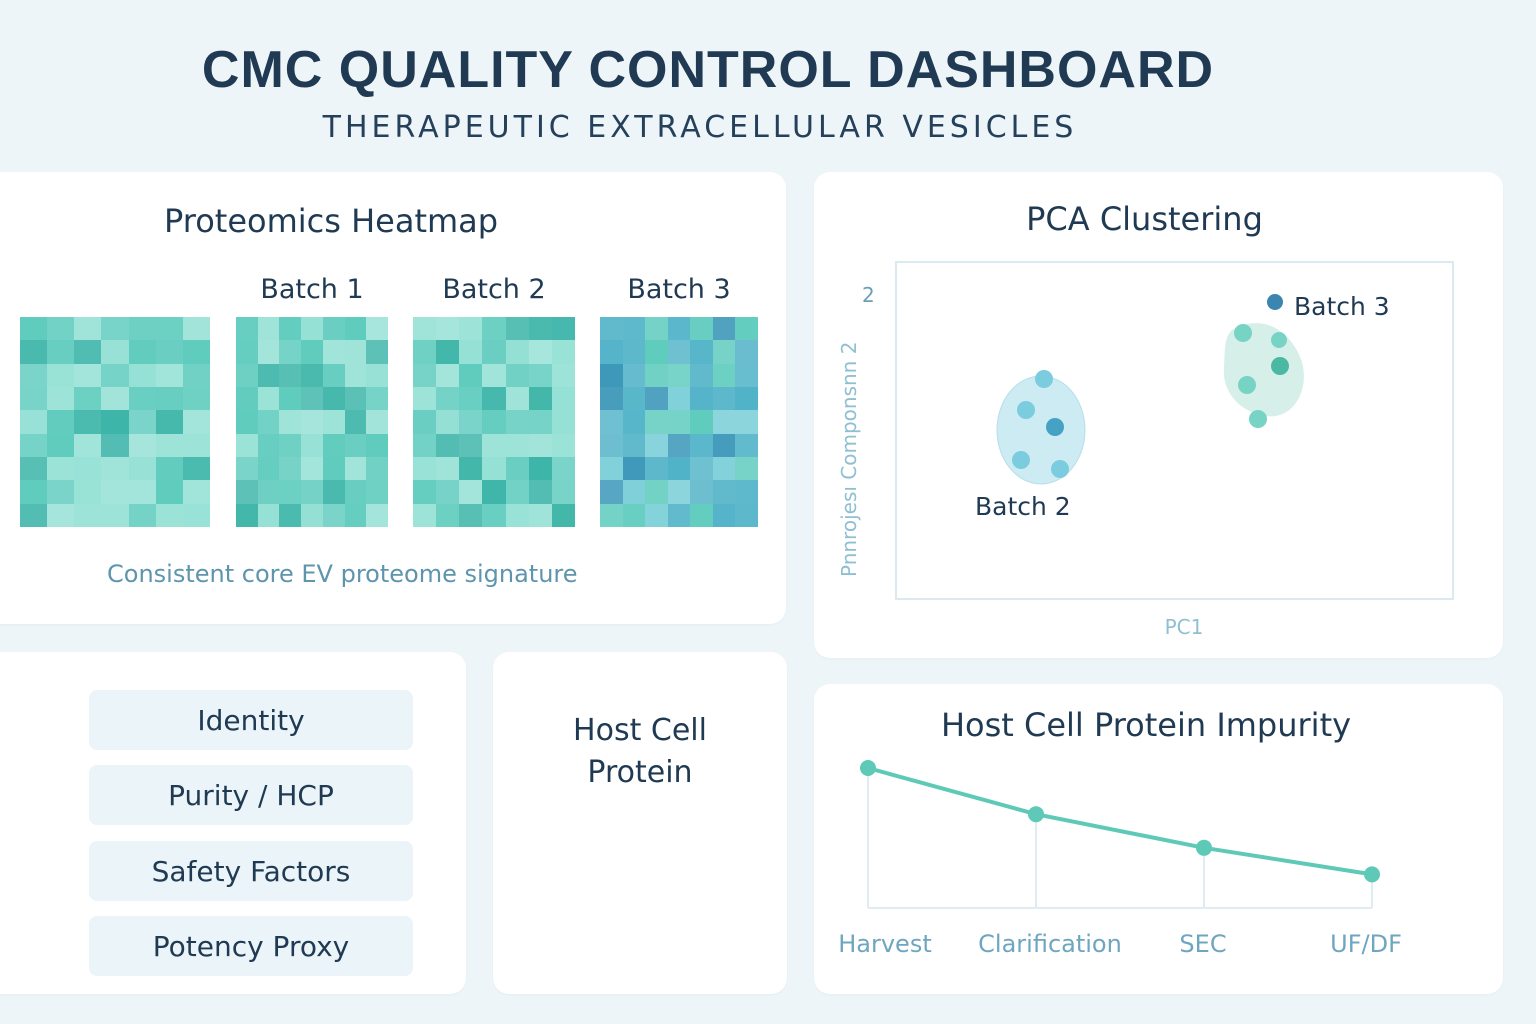  I want to click on qc-item-purity-hcp: Purity / HCP, so click(251, 795).